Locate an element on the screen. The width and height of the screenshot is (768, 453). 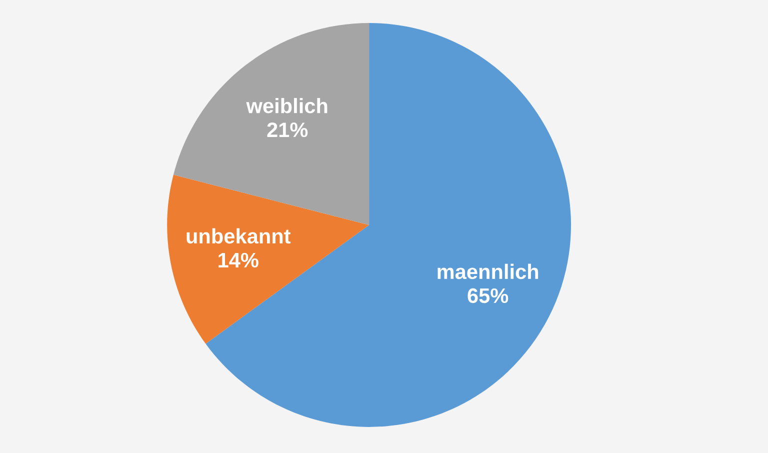
data-label: 14% is located at coordinates (238, 260).